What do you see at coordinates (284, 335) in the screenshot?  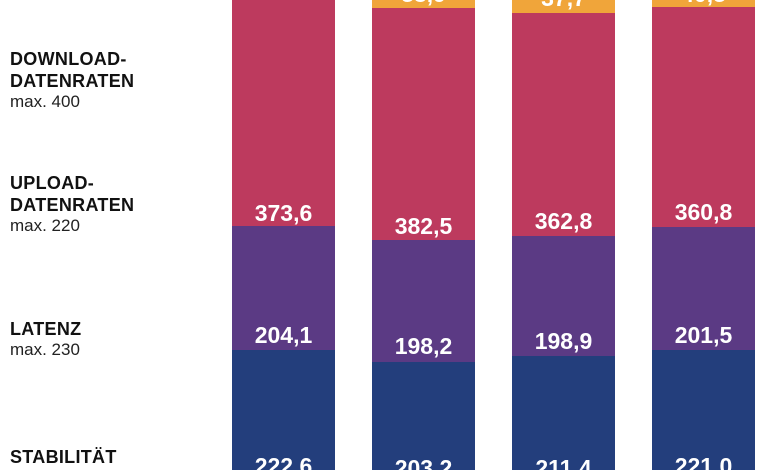 I see `value-label-latenz-1: 204,1` at bounding box center [284, 335].